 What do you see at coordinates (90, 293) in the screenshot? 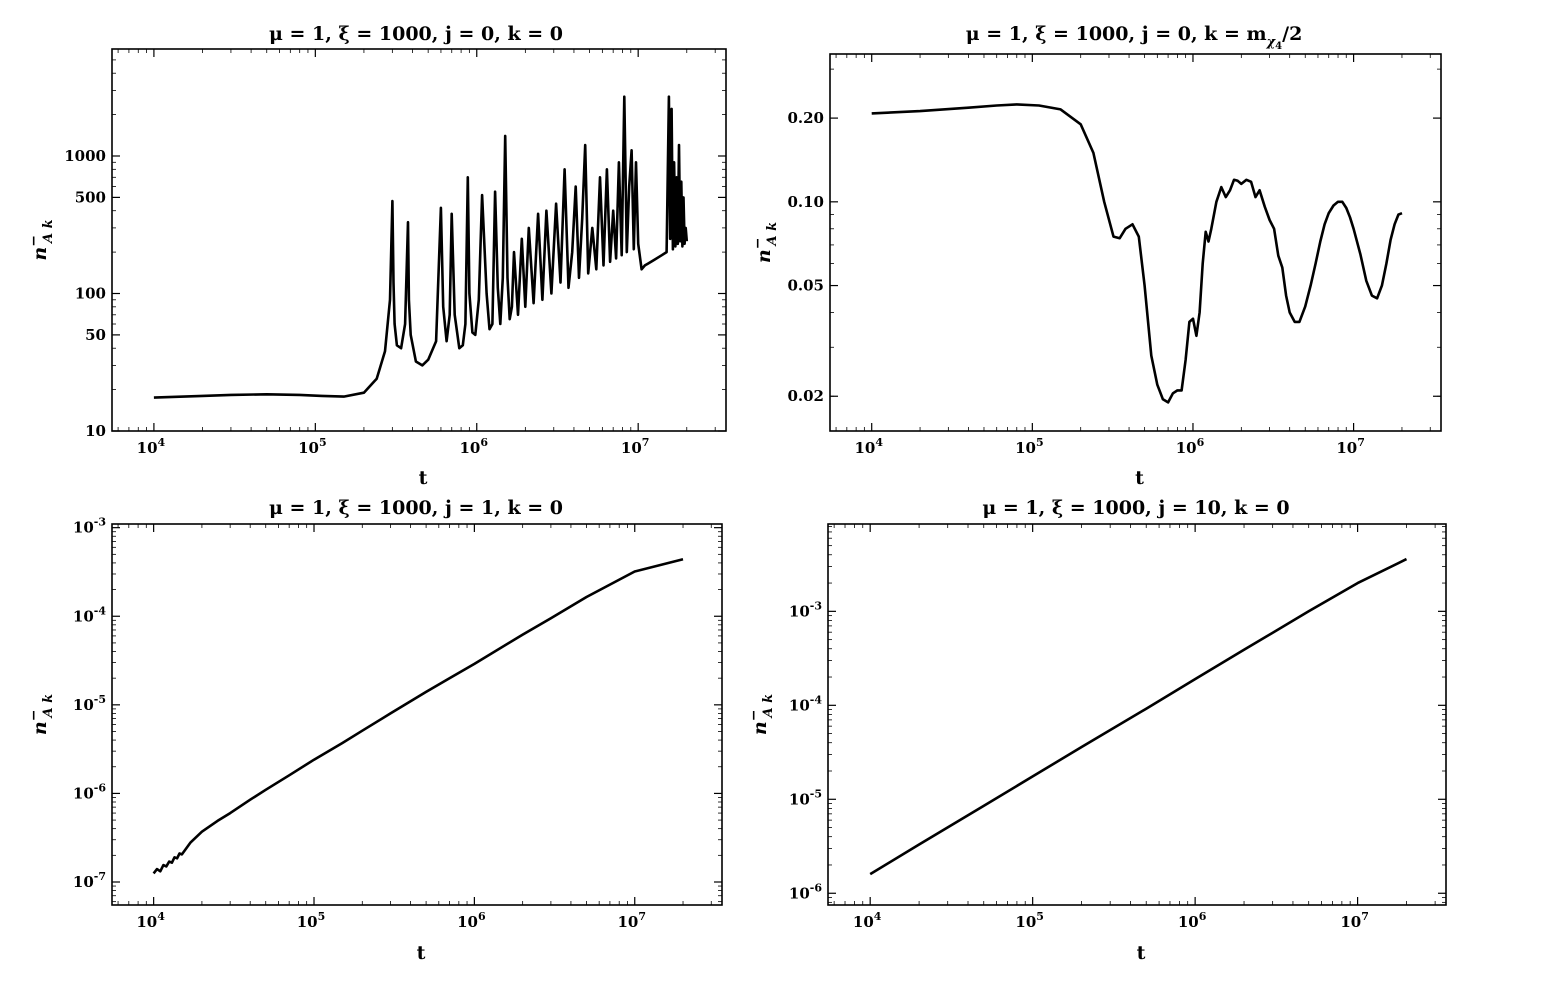
I see `y-tick-label: 100` at bounding box center [90, 293].